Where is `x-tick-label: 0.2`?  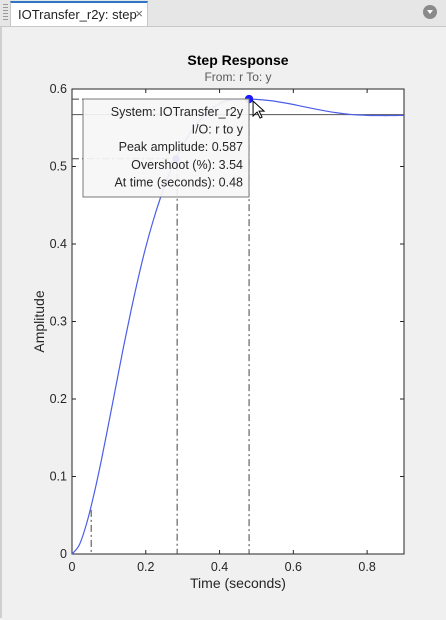
x-tick-label: 0.2 is located at coordinates (145, 567).